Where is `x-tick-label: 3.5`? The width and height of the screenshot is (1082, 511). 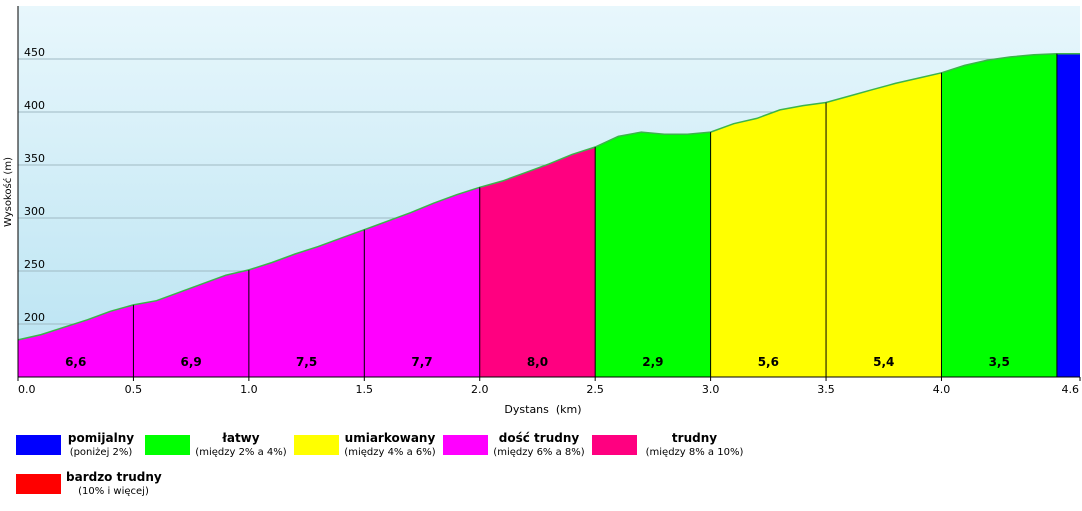 x-tick-label: 3.5 is located at coordinates (826, 389).